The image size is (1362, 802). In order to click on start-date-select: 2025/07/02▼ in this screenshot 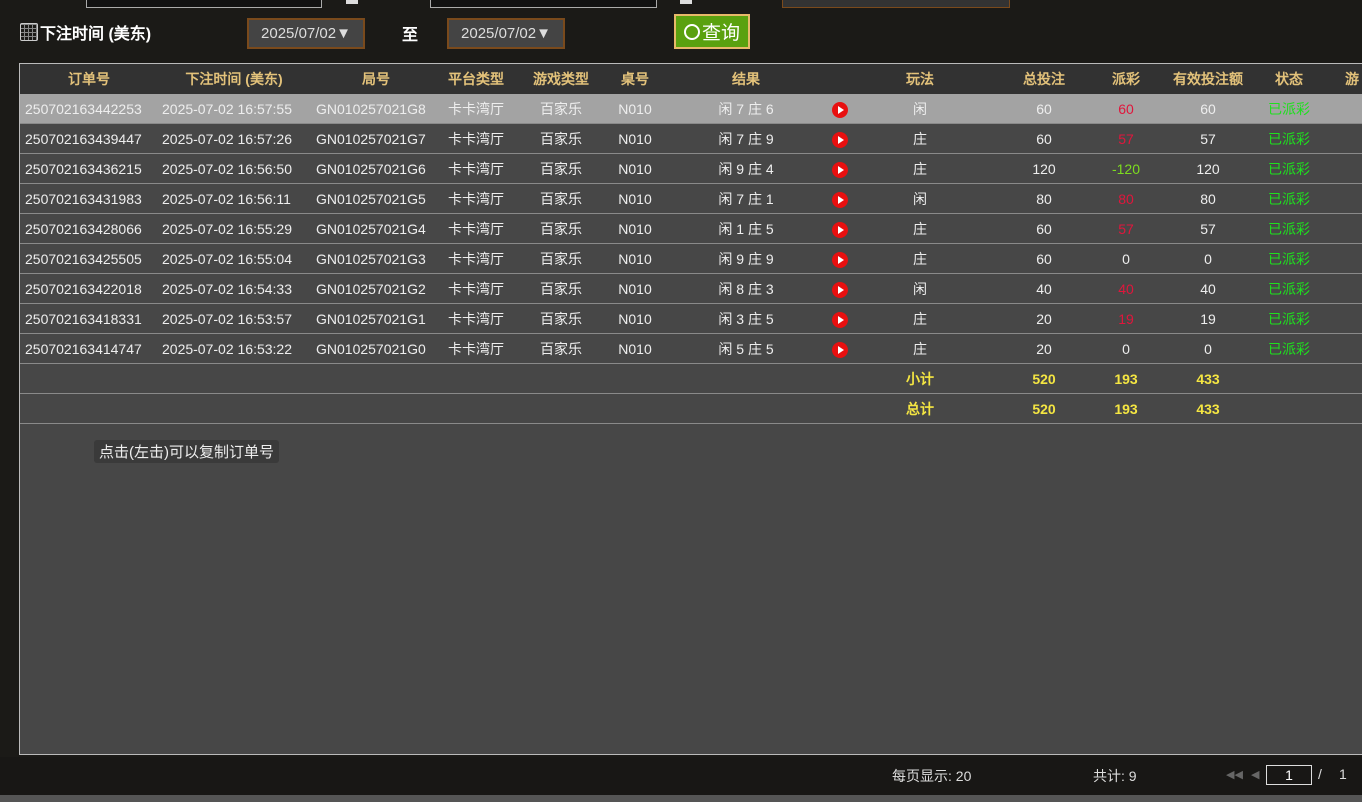, I will do `click(306, 33)`.